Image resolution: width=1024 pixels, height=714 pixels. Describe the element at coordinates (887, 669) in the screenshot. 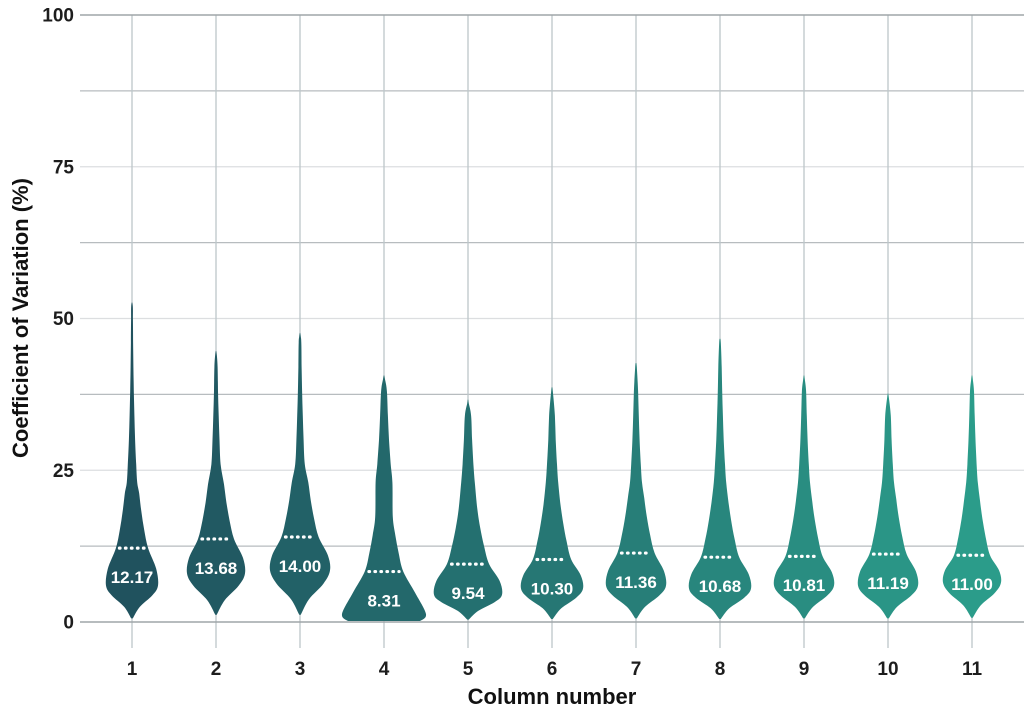

I see `x-tick-label-10: 10` at that location.